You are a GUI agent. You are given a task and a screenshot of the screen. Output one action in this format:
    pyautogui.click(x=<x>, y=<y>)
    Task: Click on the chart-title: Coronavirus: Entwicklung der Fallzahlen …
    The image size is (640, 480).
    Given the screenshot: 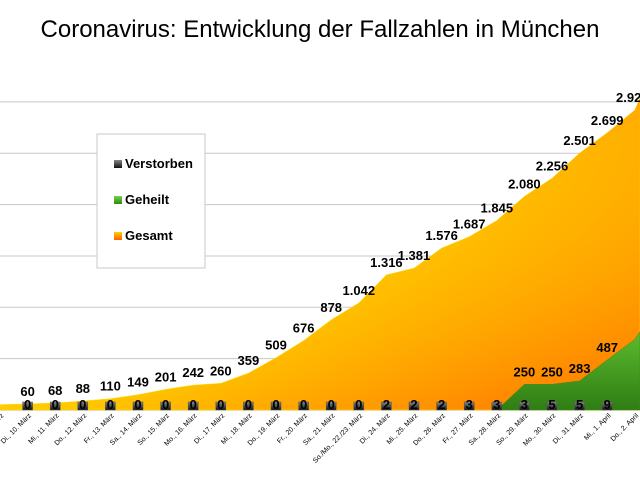 What is the action you would take?
    pyautogui.click(x=320, y=29)
    